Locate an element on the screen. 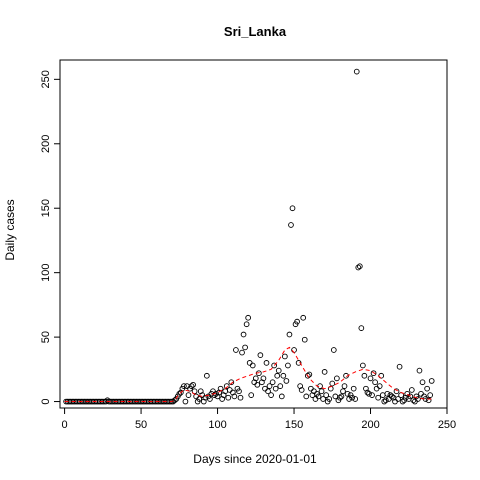 The width and height of the screenshot is (480, 480). x-tick-label: 0 is located at coordinates (65, 425).